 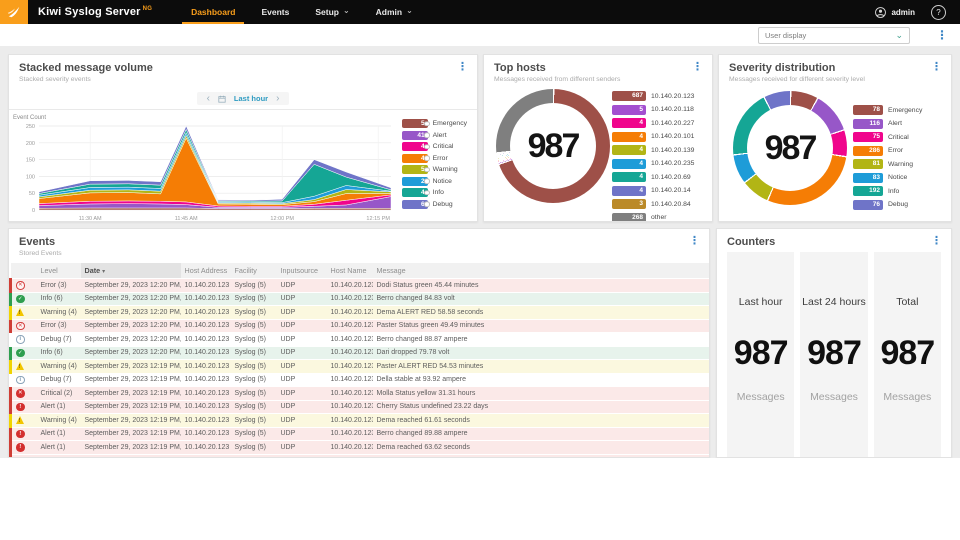 What do you see at coordinates (14, 12) in the screenshot?
I see `solarwinds-logo` at bounding box center [14, 12].